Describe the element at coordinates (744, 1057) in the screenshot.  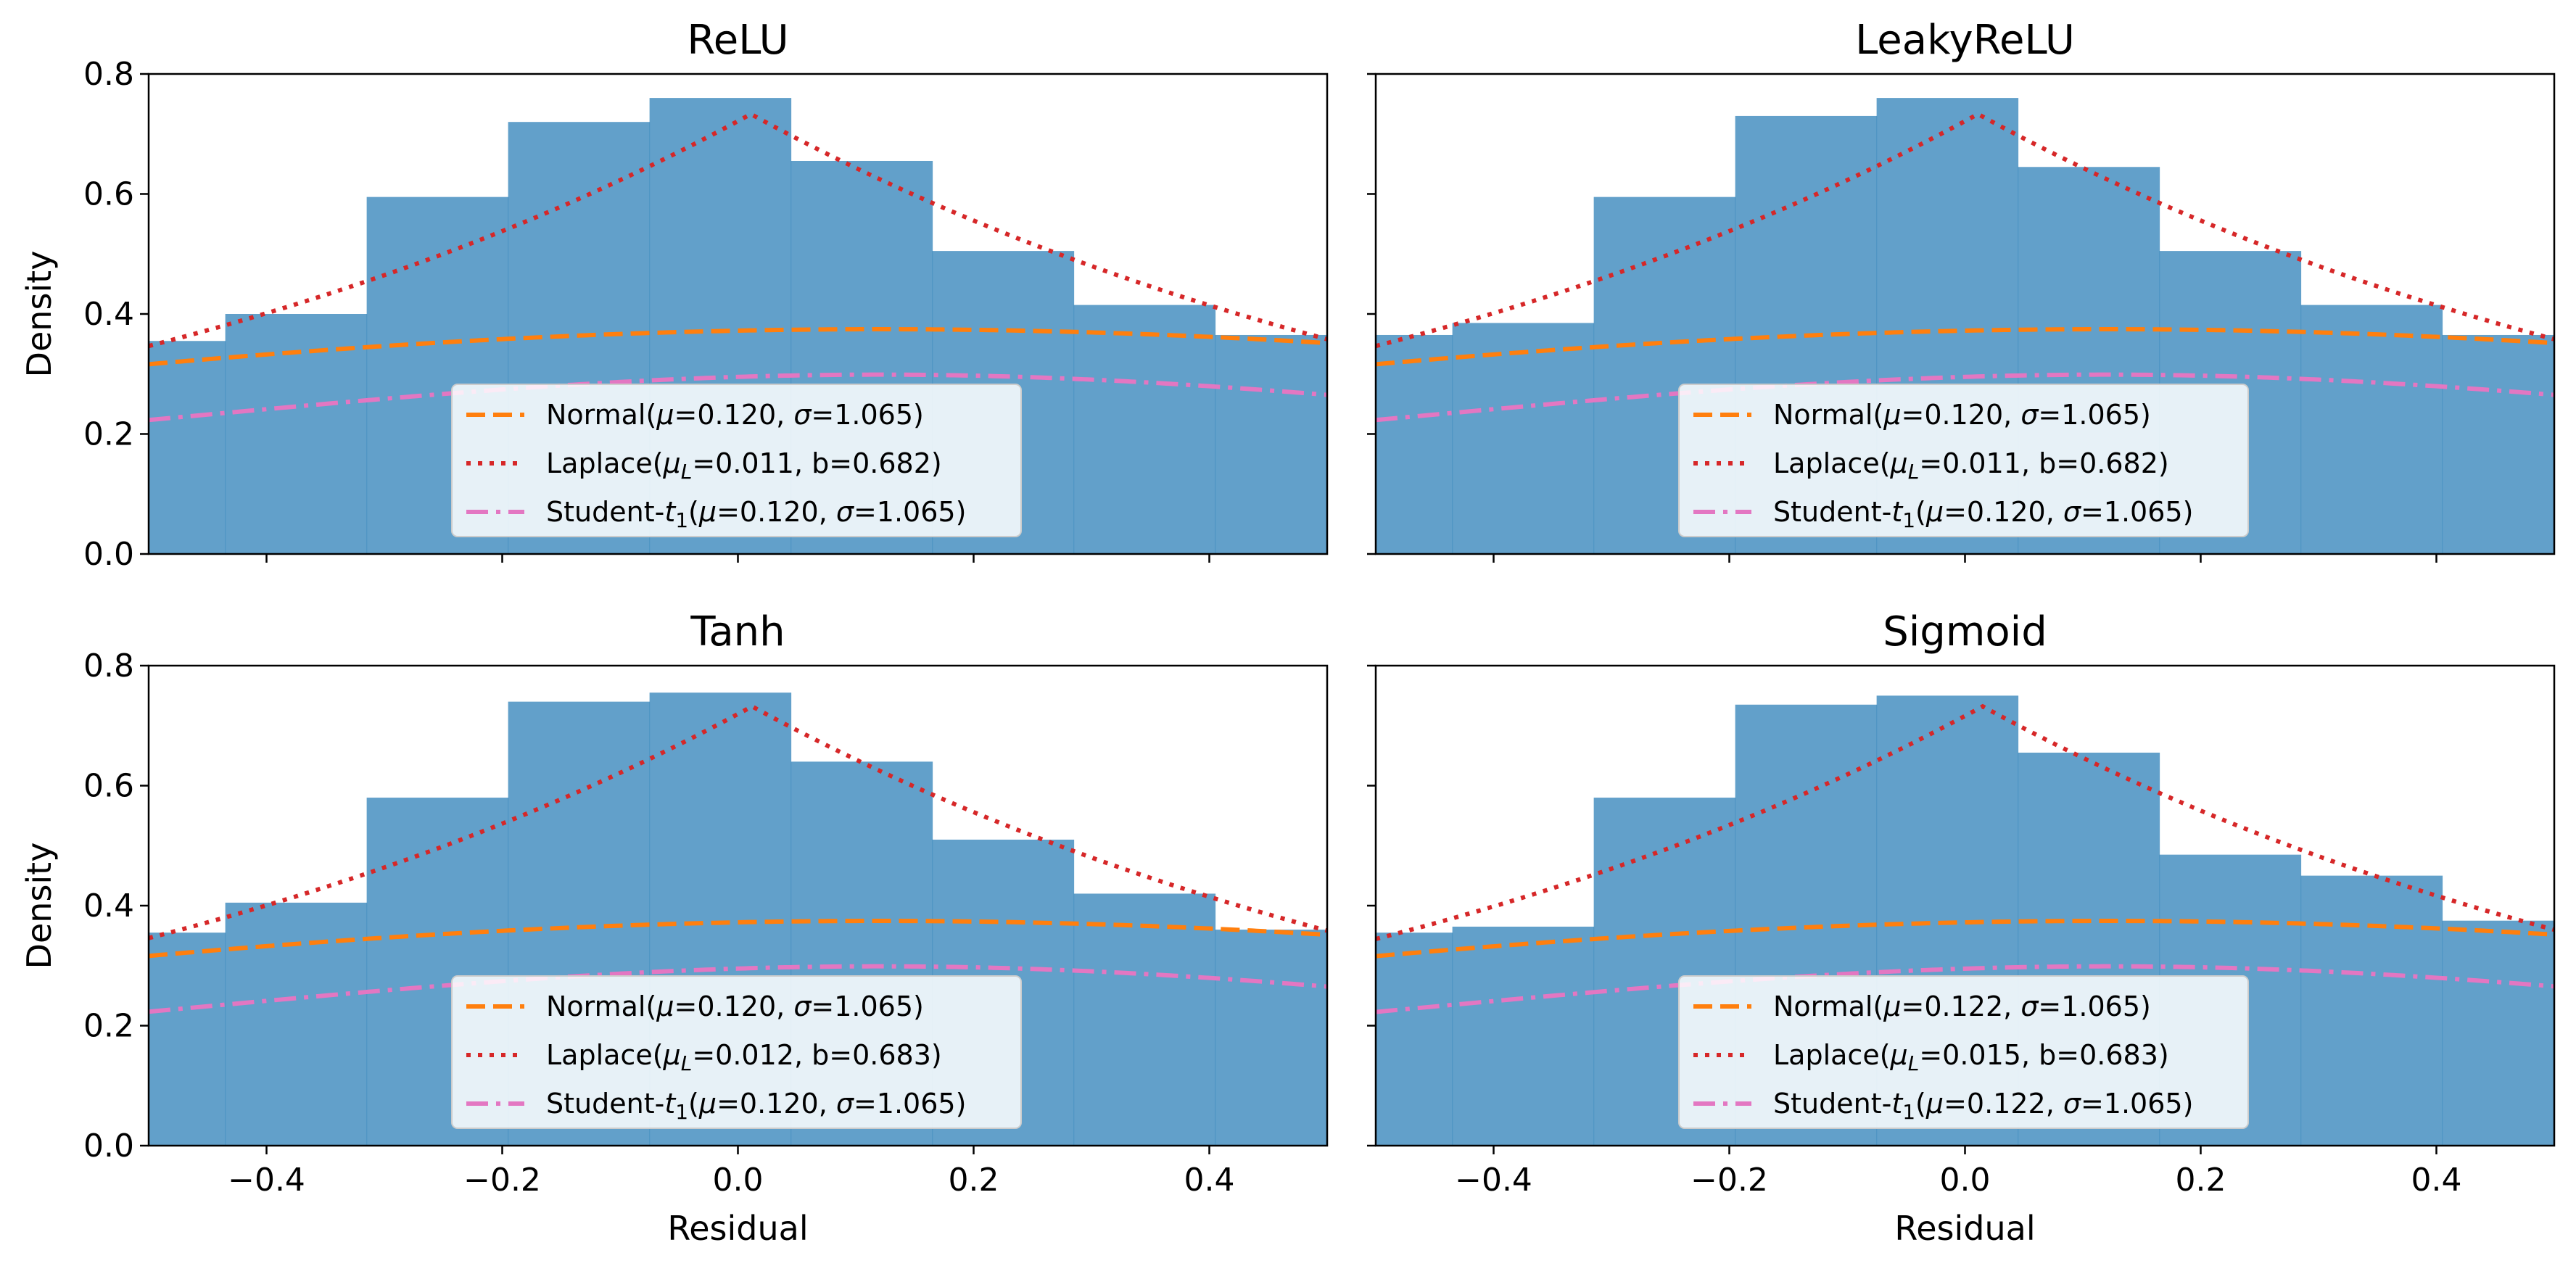
I see `laplace-legend-label: Laplace(μL=0.012, b=0.683)` at that location.